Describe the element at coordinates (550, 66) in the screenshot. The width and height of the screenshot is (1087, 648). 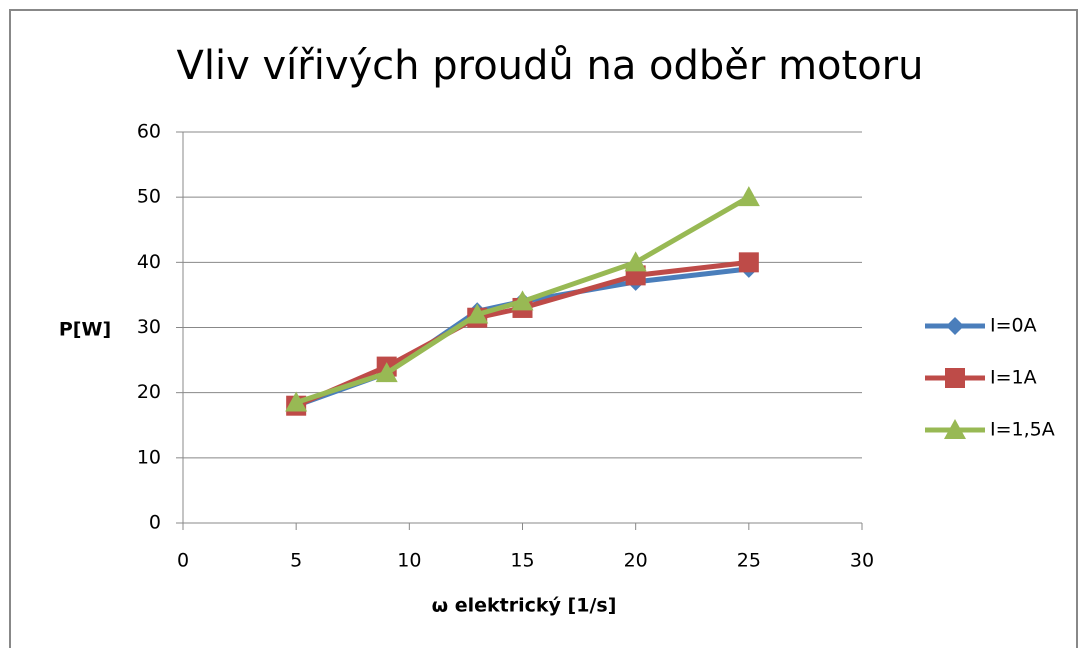
I see `chart-title: Vliv vířivých proudů na odběr motoru` at that location.